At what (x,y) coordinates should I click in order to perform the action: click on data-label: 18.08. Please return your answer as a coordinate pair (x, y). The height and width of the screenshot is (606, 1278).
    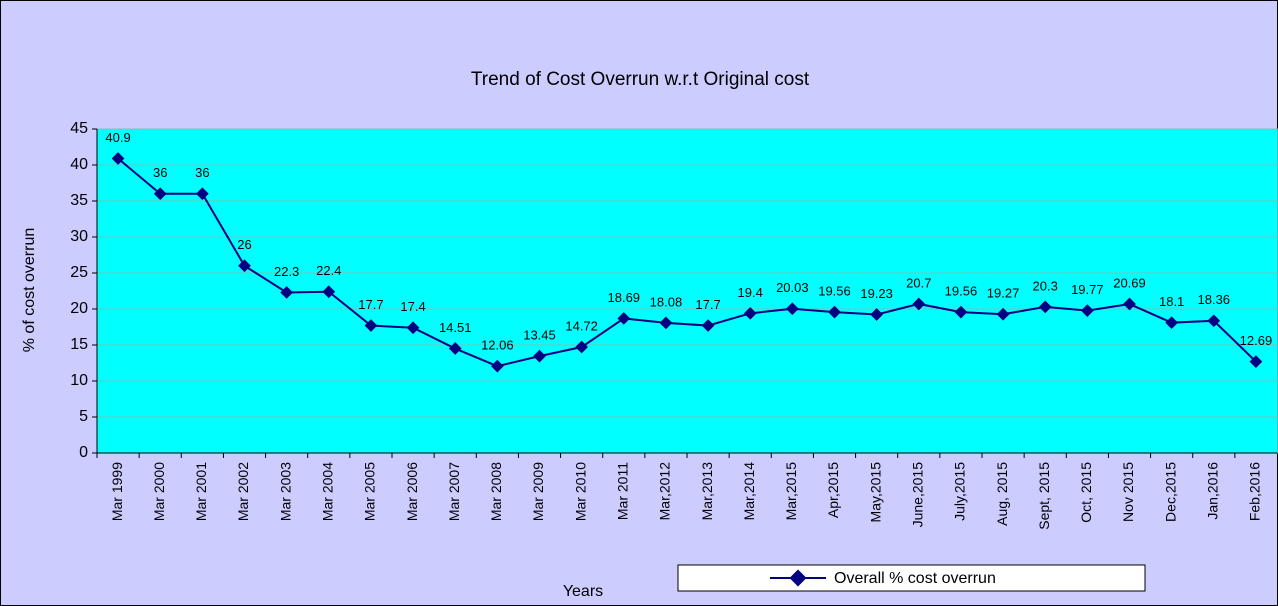
    Looking at the image, I should click on (666, 301).